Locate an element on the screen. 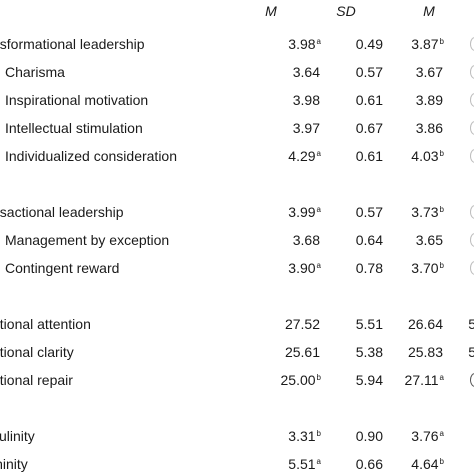  mean-1-cell: 3.64 is located at coordinates (306, 72).